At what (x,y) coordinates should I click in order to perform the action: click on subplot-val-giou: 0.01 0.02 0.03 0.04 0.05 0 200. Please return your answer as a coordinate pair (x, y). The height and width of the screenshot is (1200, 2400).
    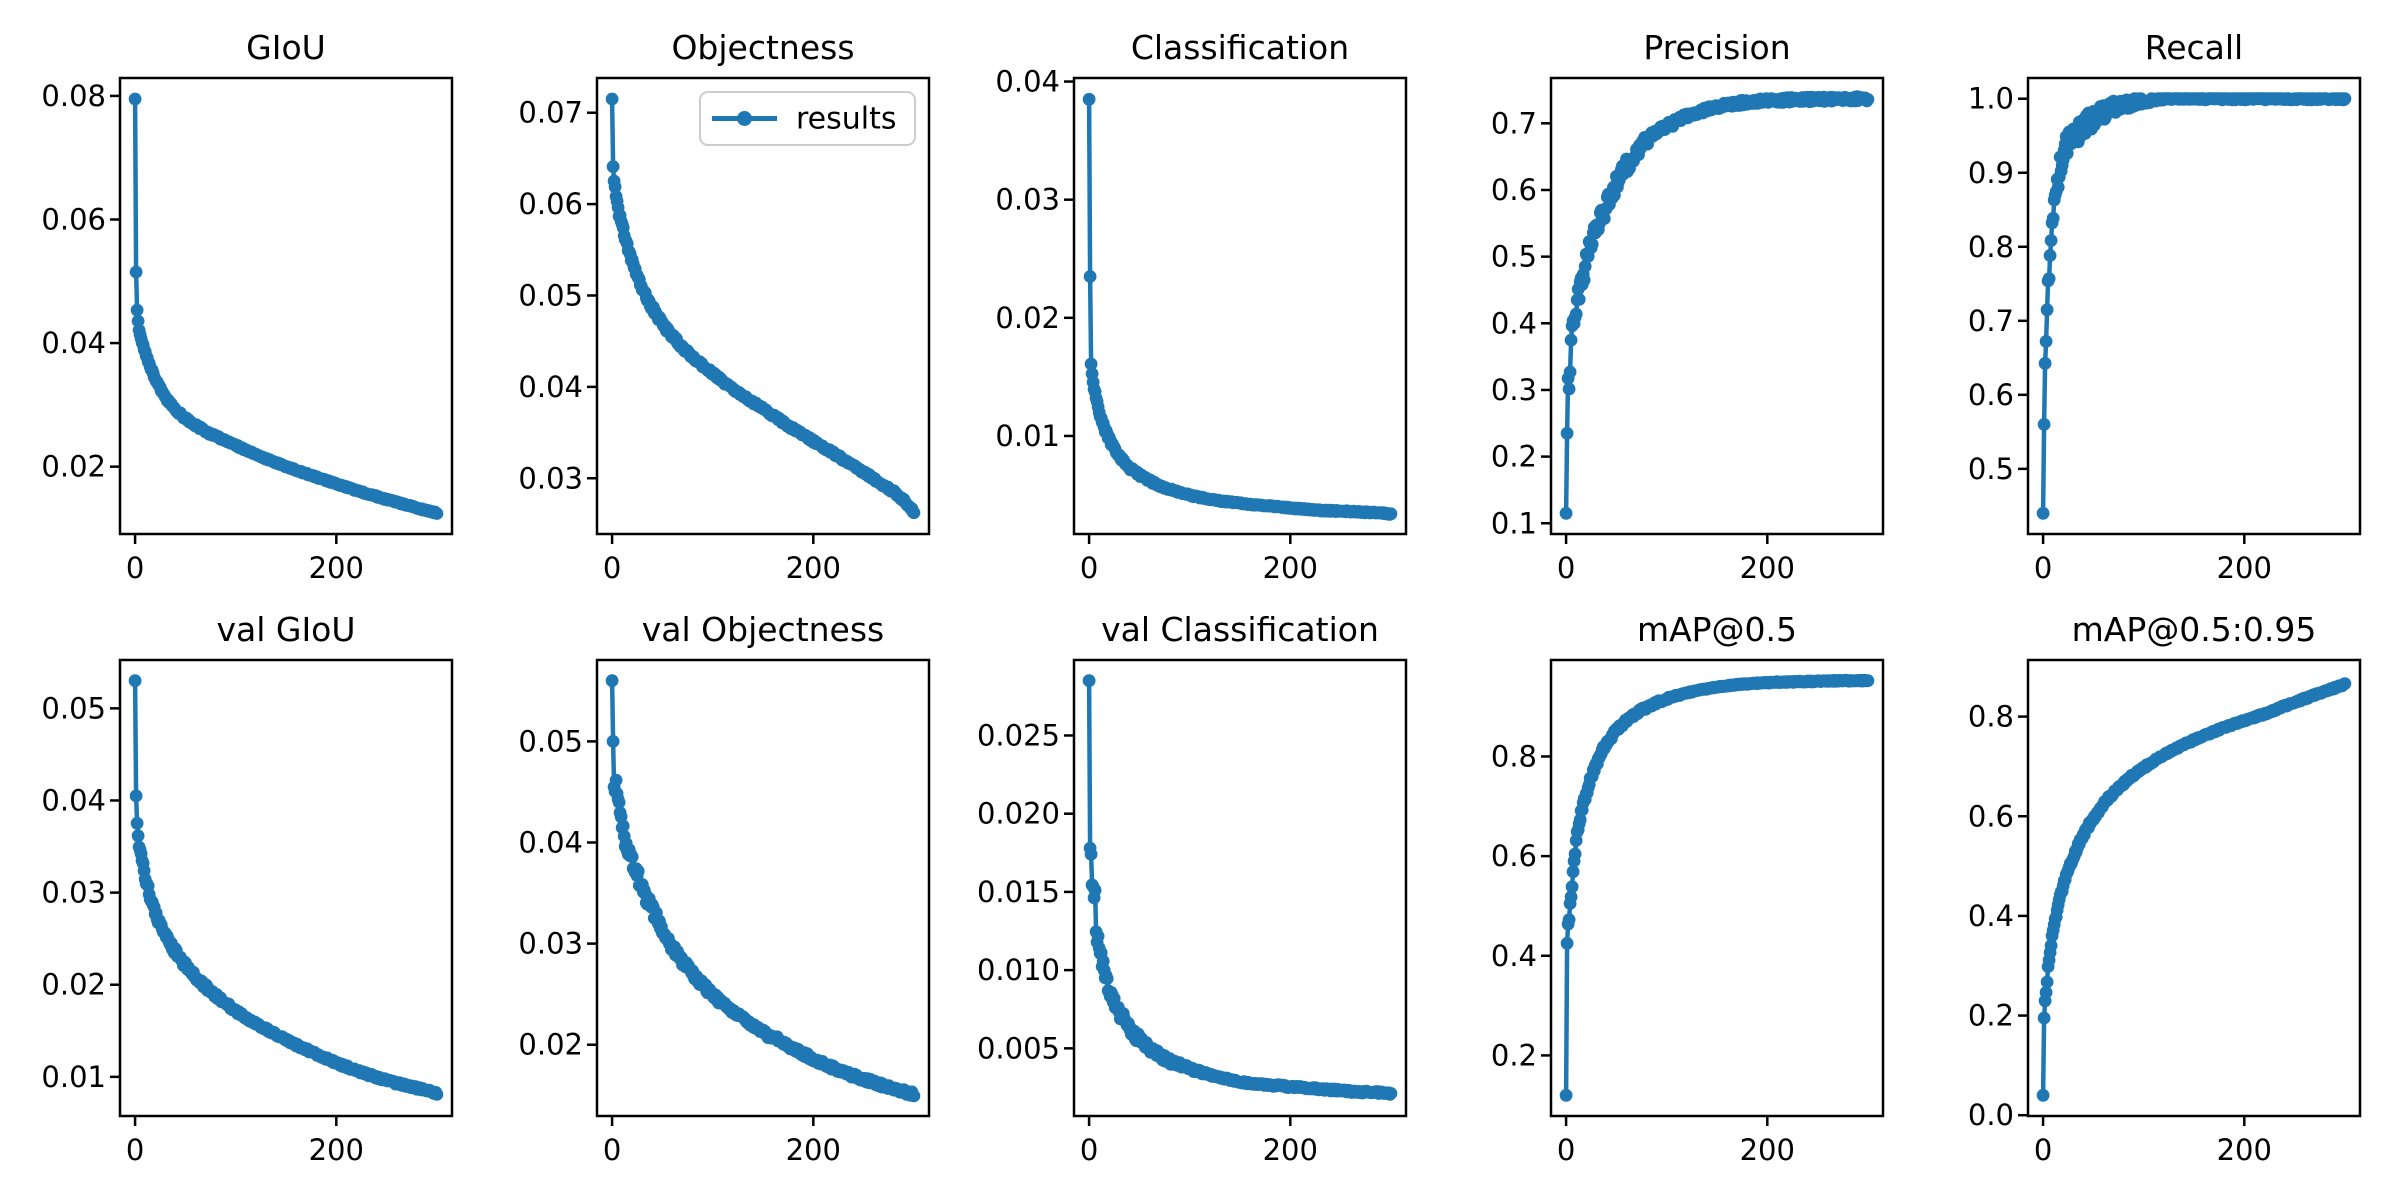
    Looking at the image, I should click on (247, 912).